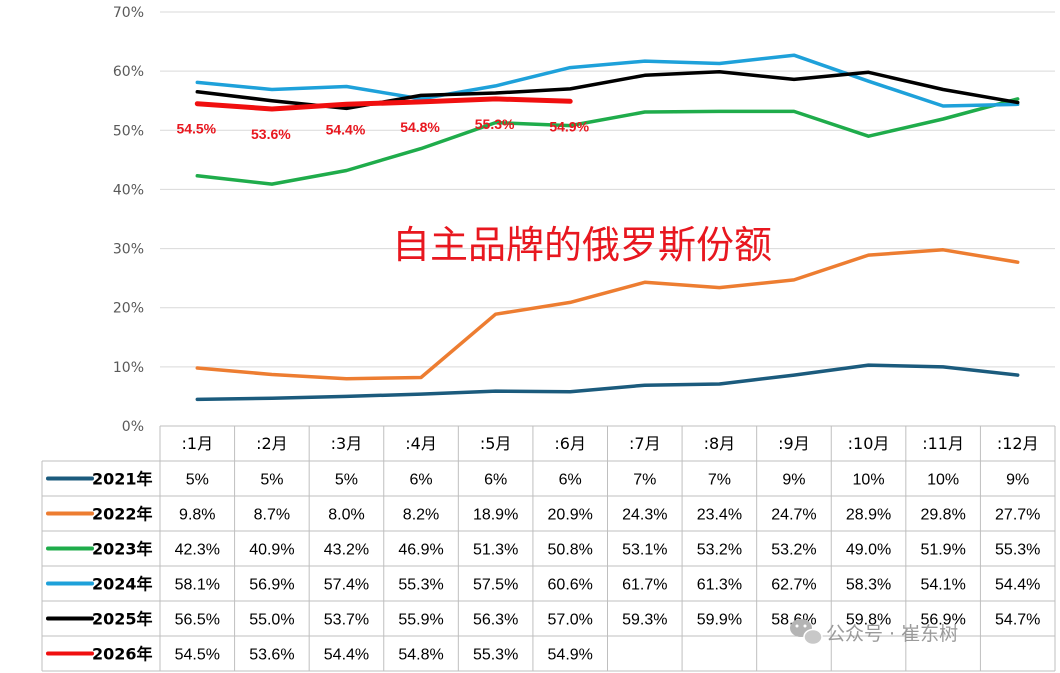 This screenshot has height=673, width=1060. What do you see at coordinates (197, 515) in the screenshot?
I see `table-cell: 9.8%` at bounding box center [197, 515].